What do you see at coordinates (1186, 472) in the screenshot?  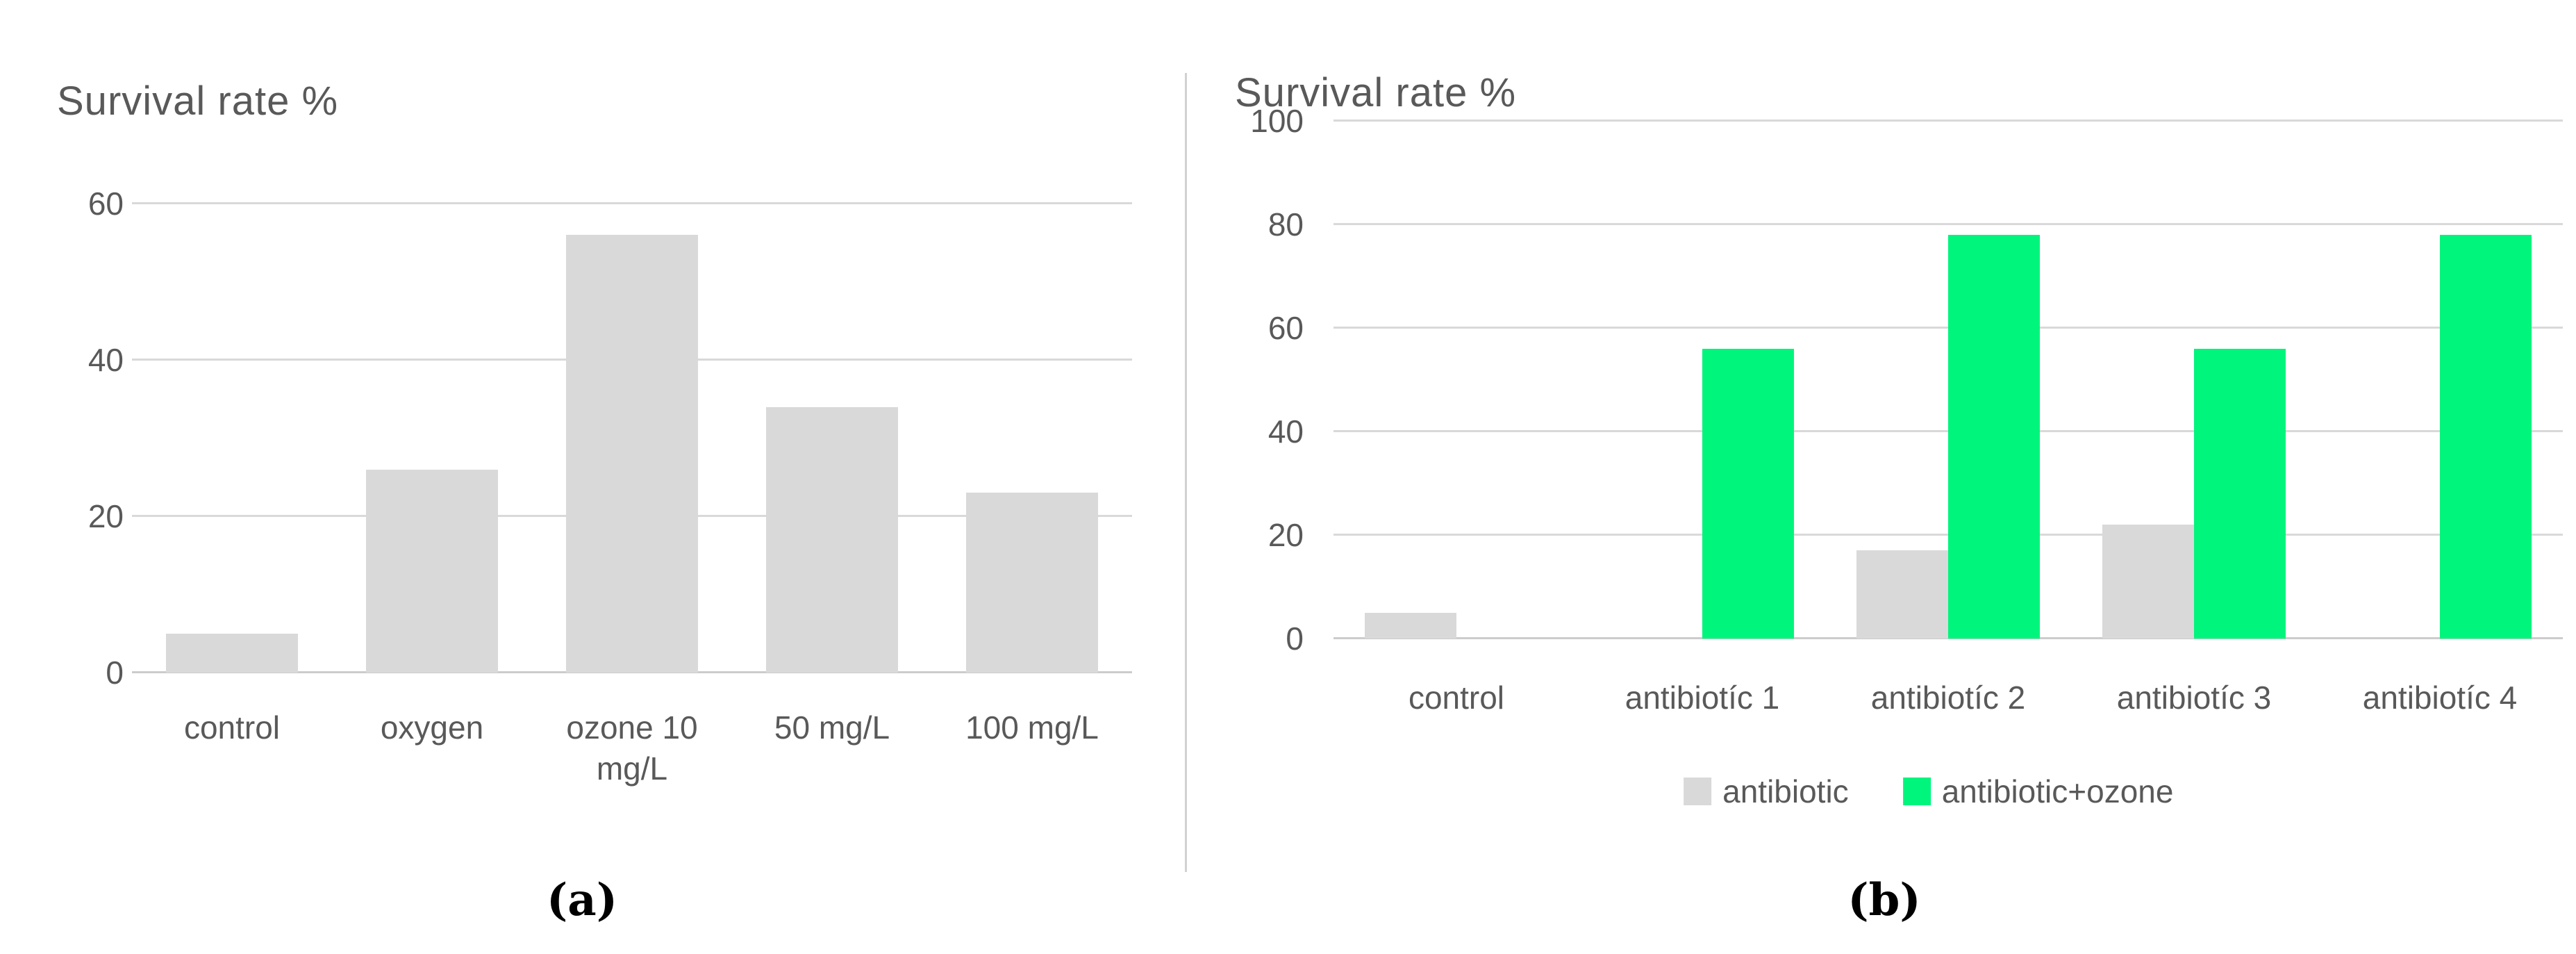 I see `panel-divider-line` at bounding box center [1186, 472].